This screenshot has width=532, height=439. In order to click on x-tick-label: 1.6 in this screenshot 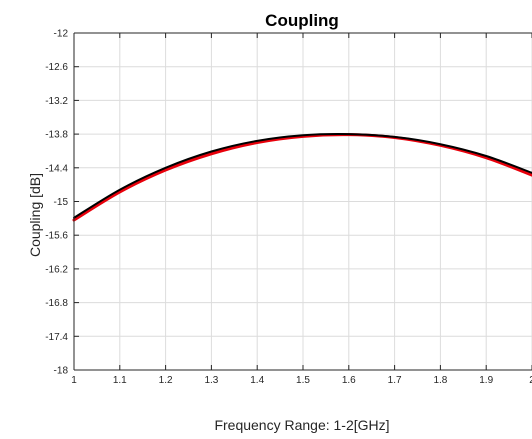, I will do `click(349, 380)`.